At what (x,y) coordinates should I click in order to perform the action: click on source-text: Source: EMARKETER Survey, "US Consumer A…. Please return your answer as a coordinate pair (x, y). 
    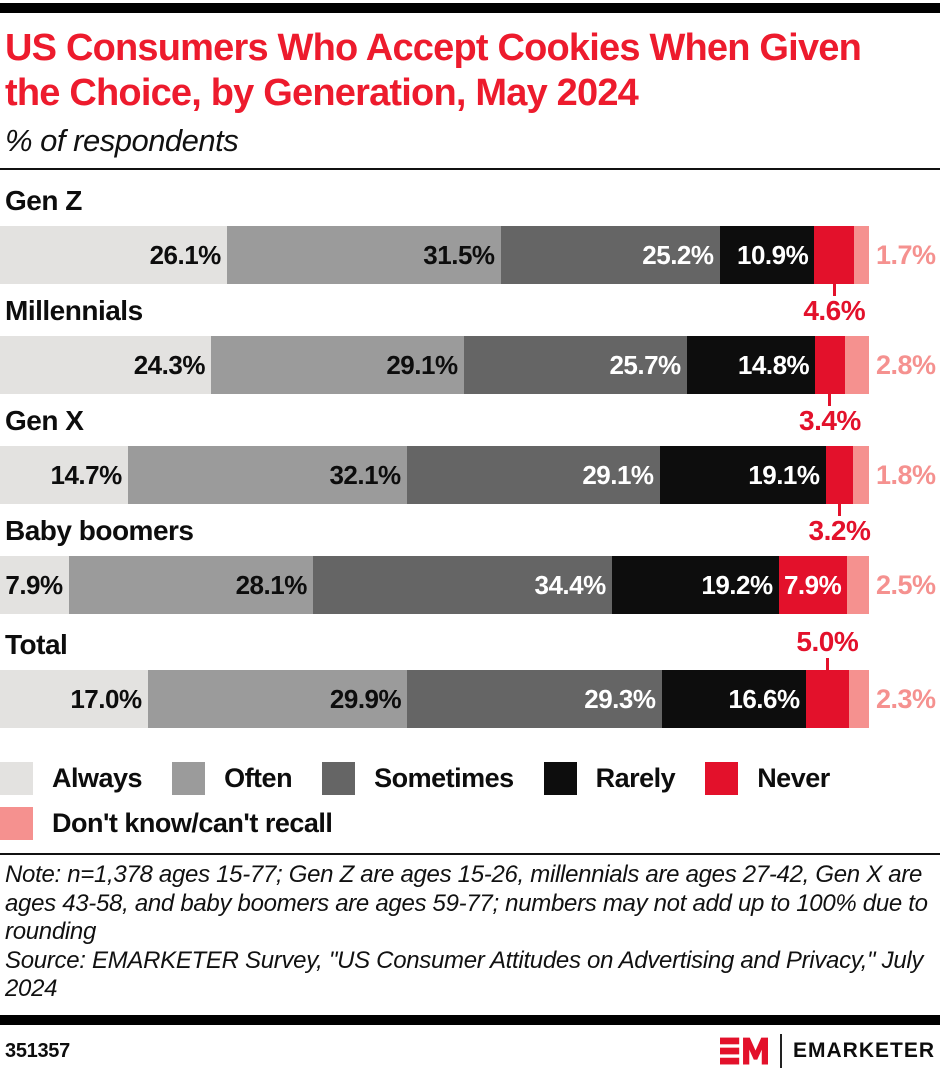
    Looking at the image, I should click on (464, 974).